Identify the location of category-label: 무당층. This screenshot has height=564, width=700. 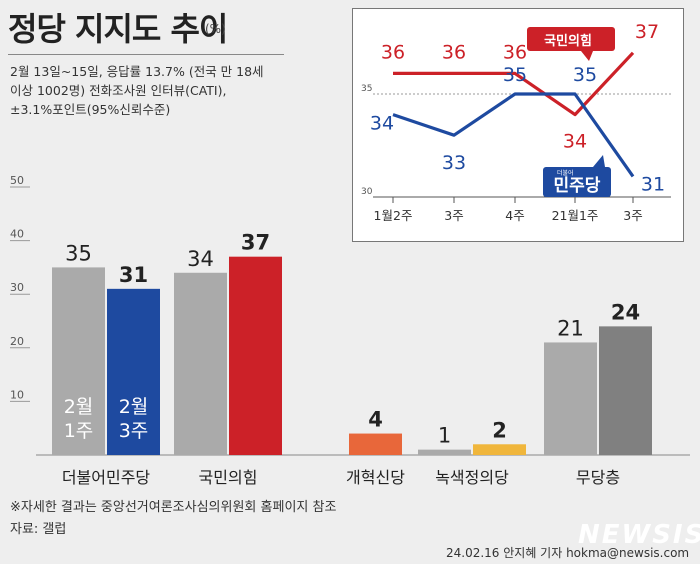
(598, 477).